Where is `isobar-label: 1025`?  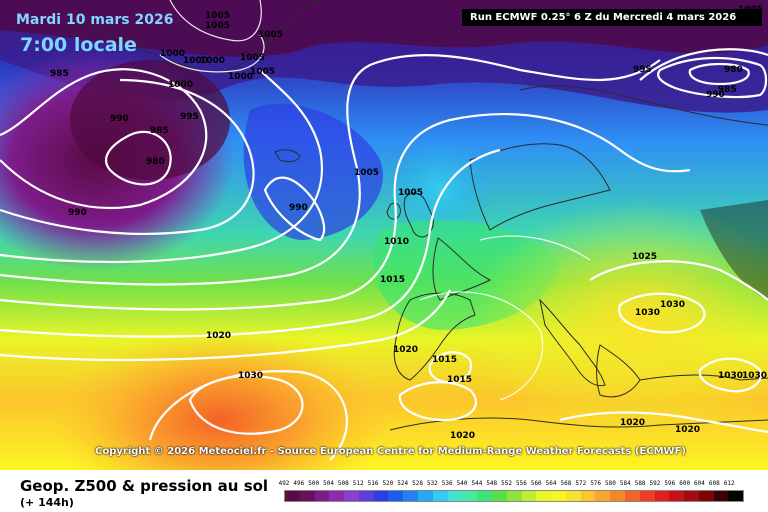 isobar-label: 1025 is located at coordinates (644, 257).